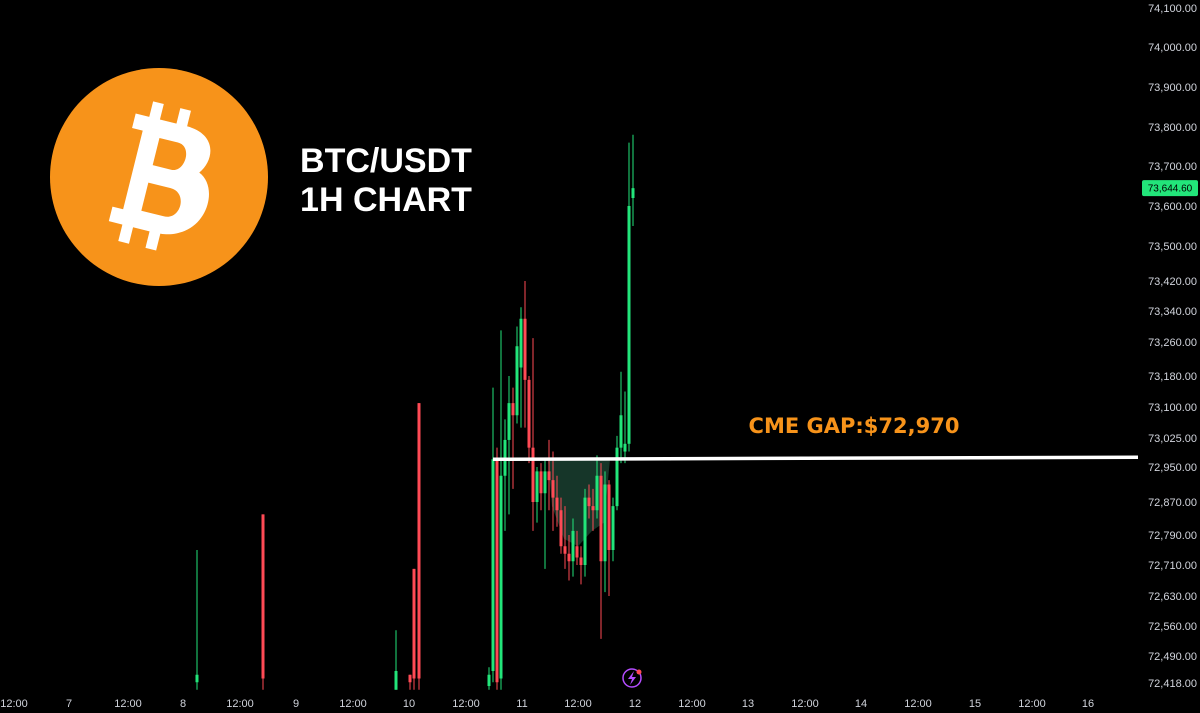 This screenshot has width=1200, height=713. I want to click on cme-gap-line, so click(815, 458).